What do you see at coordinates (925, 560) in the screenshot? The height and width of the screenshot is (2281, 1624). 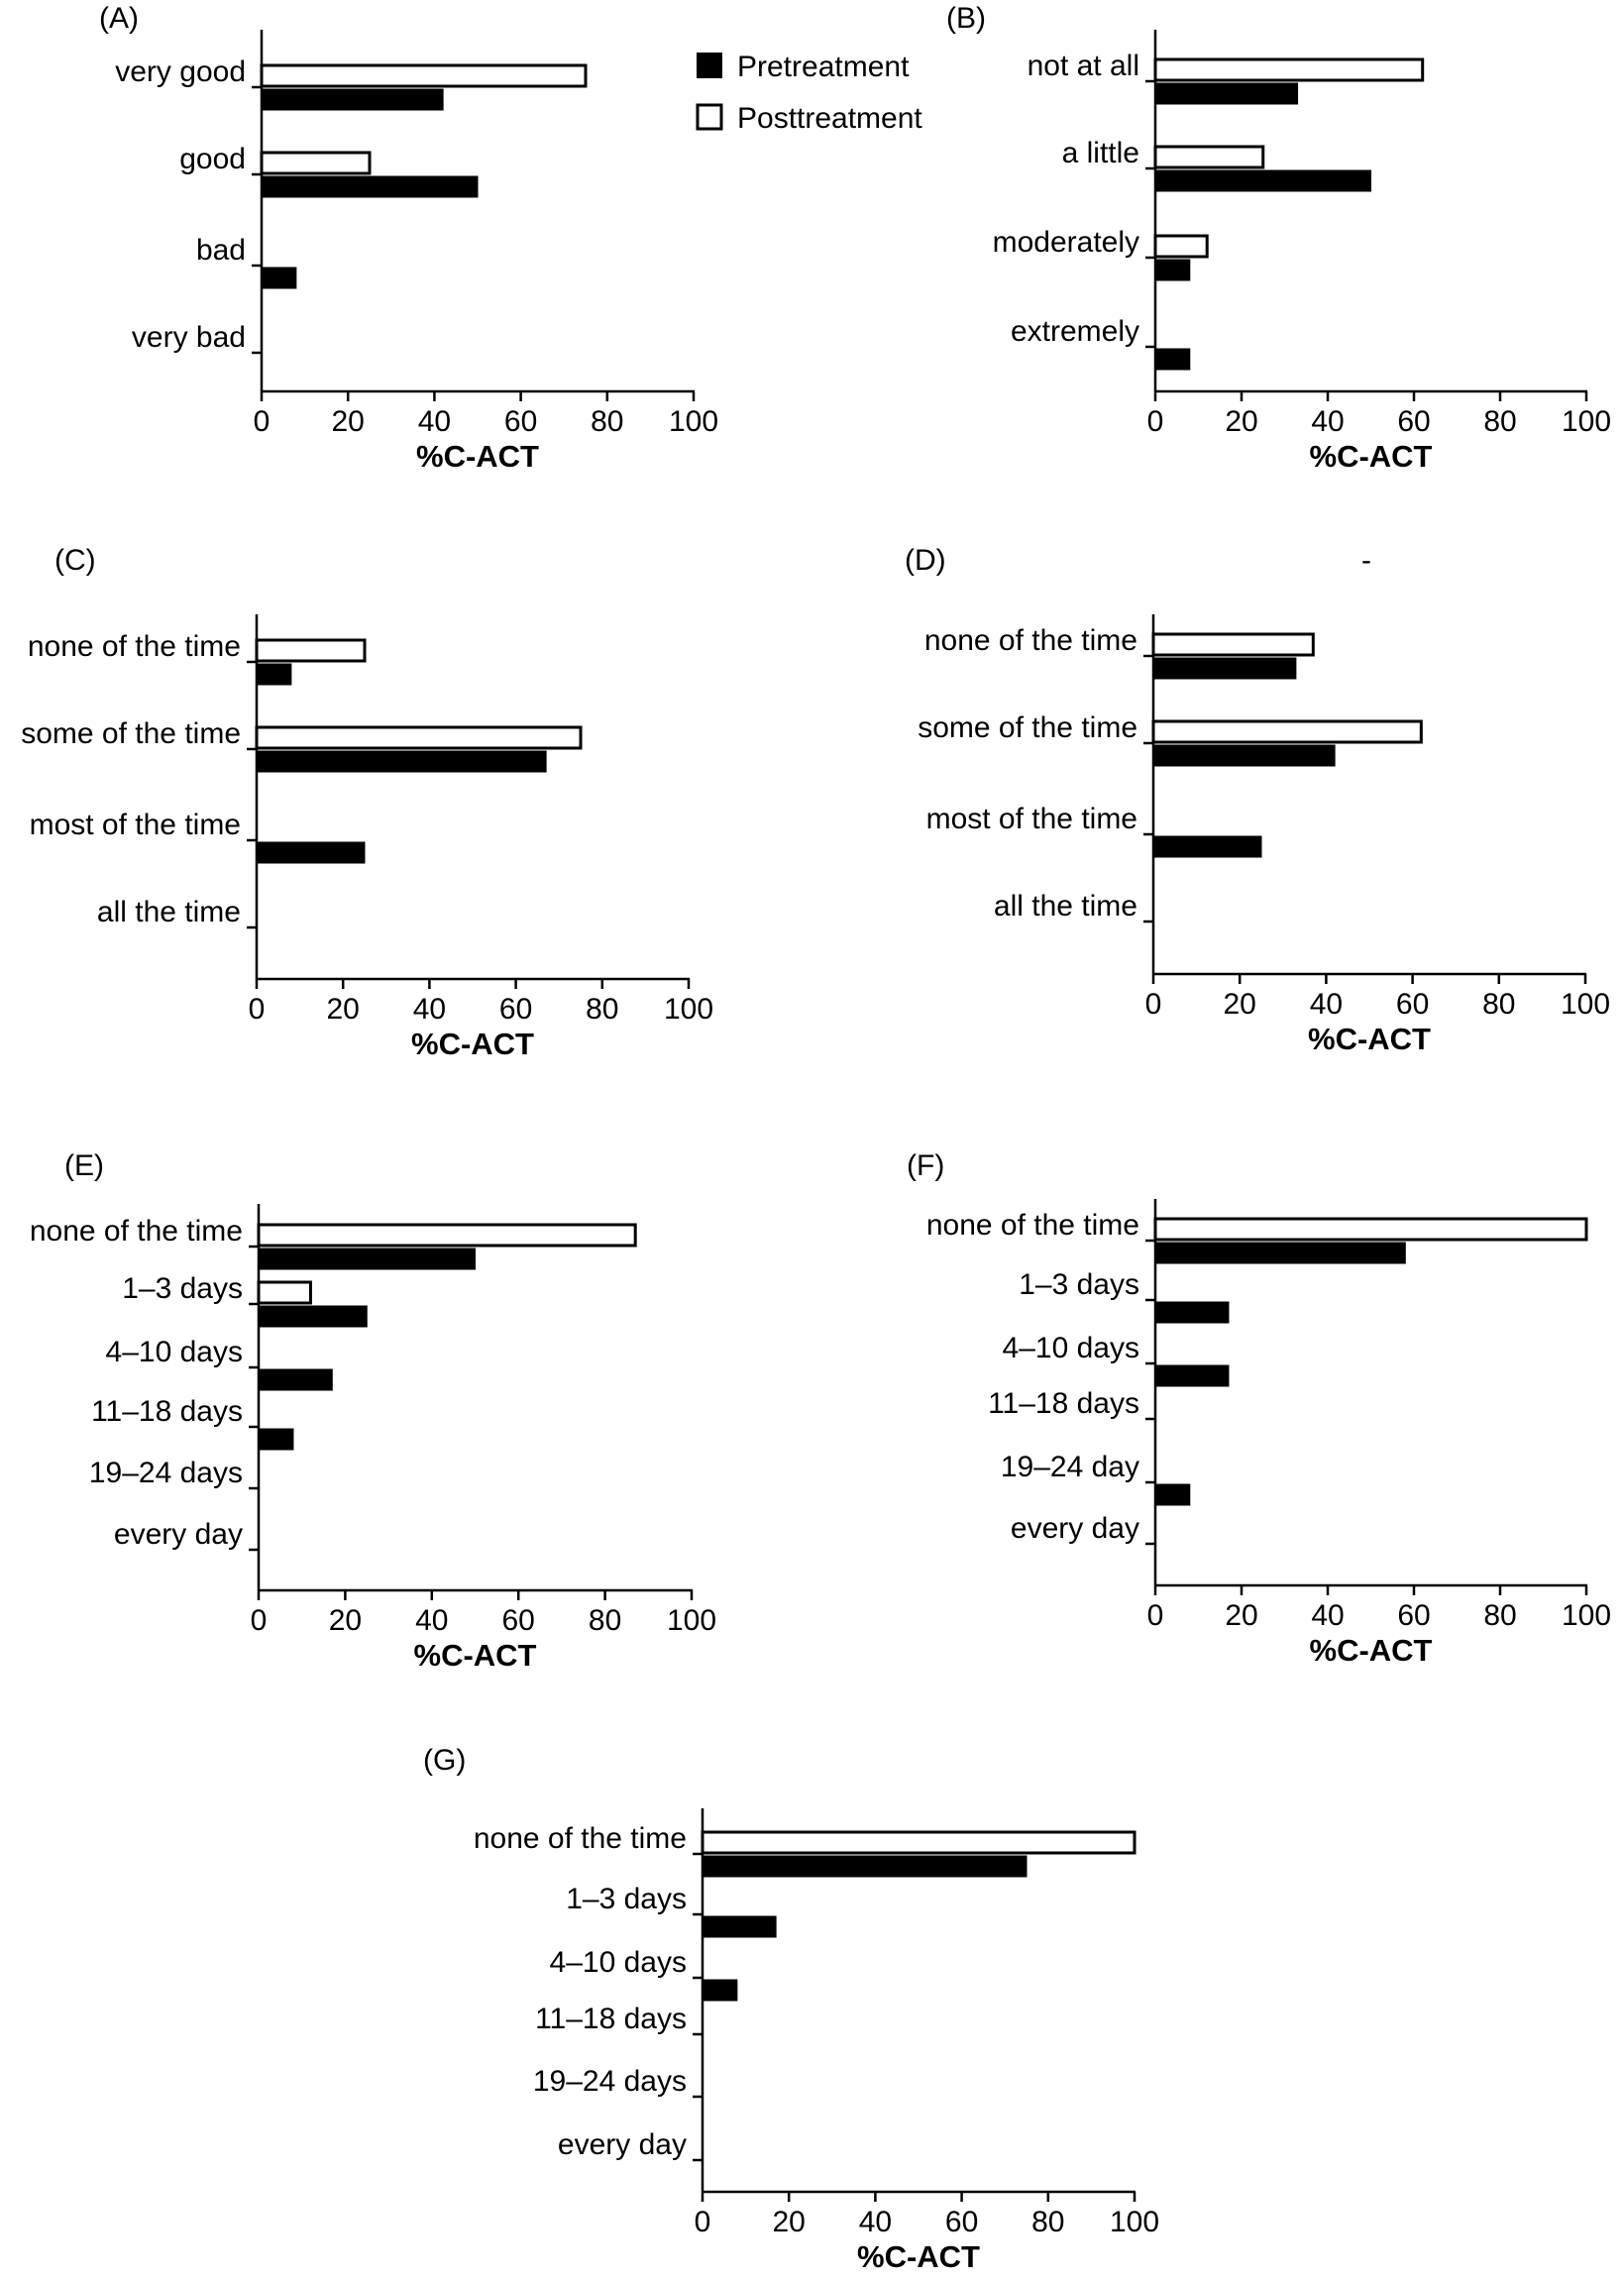 I see `panel-label: (D)` at bounding box center [925, 560].